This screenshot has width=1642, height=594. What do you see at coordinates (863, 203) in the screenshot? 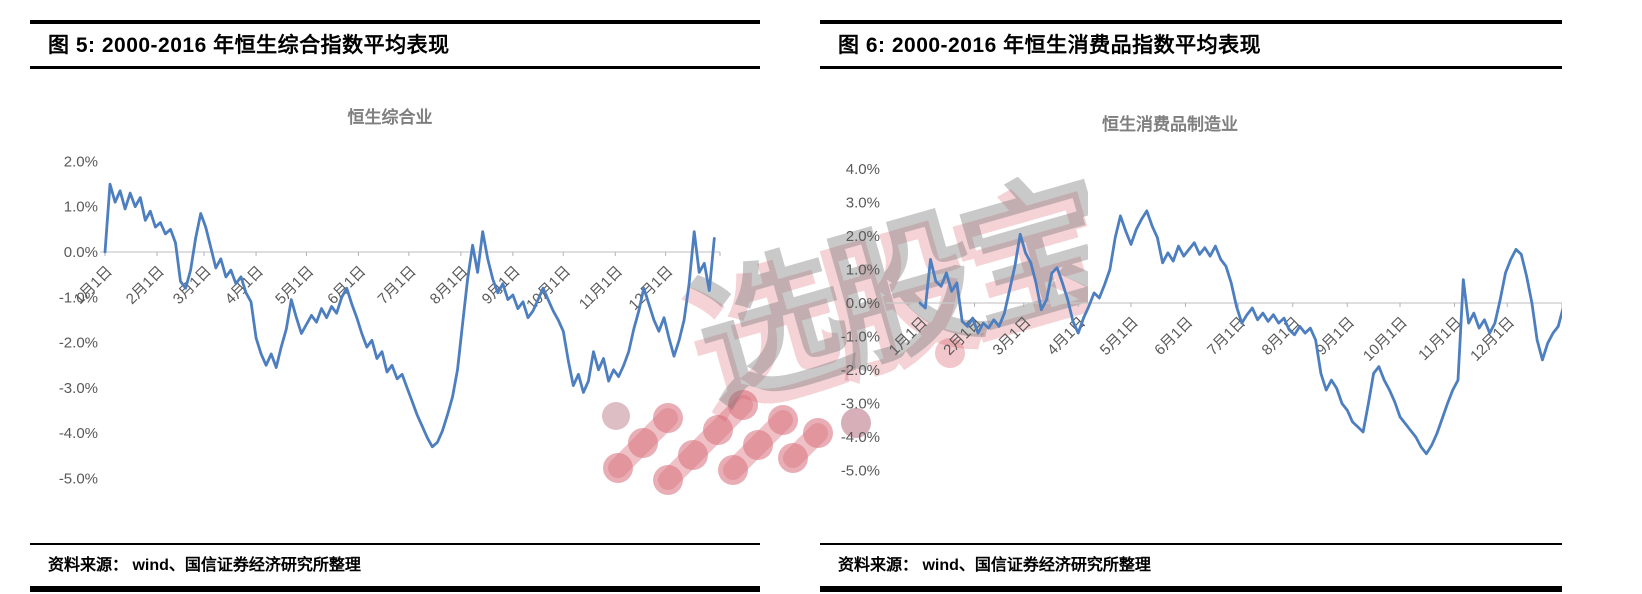
I see `y-tick-label: 3.0%` at bounding box center [863, 203].